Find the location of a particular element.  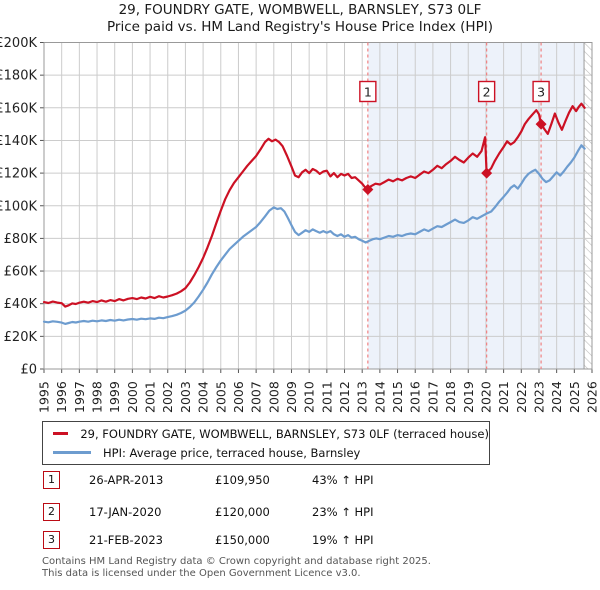

property-line-swatch is located at coordinates (61, 433).